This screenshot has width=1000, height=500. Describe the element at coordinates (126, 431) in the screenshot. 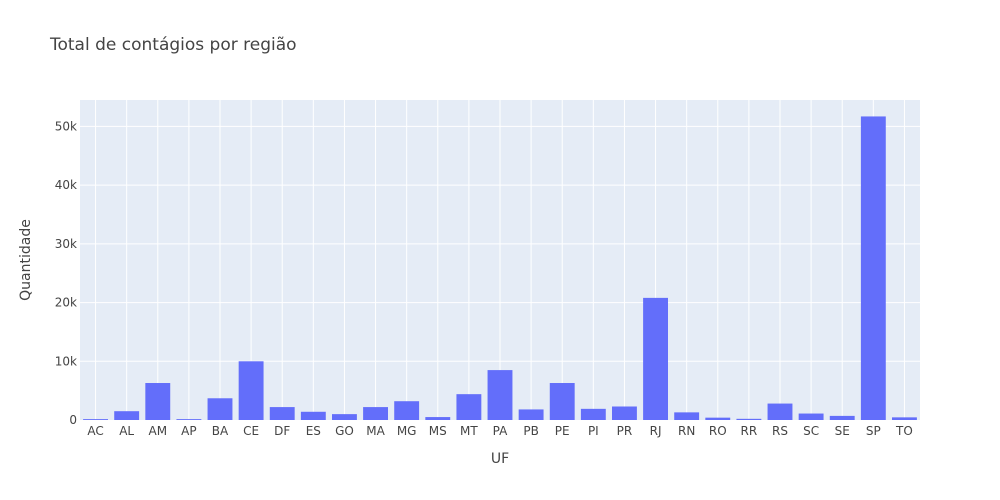

I see `x-tick-label: AL` at that location.